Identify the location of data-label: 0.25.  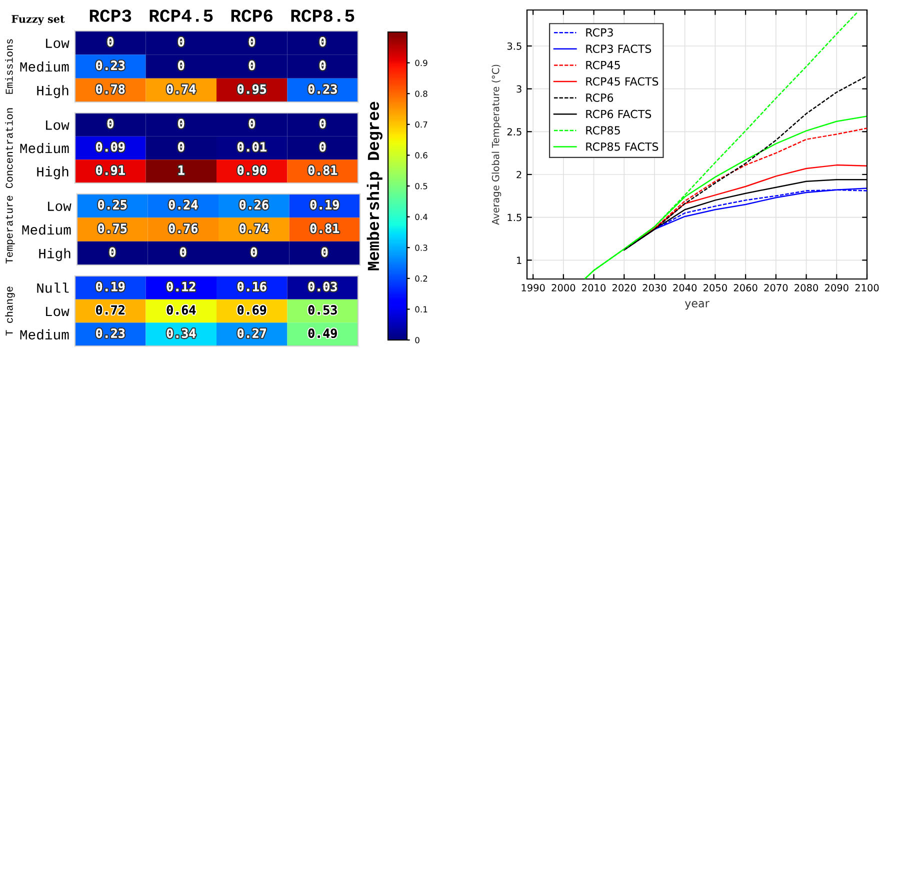
(112, 205).